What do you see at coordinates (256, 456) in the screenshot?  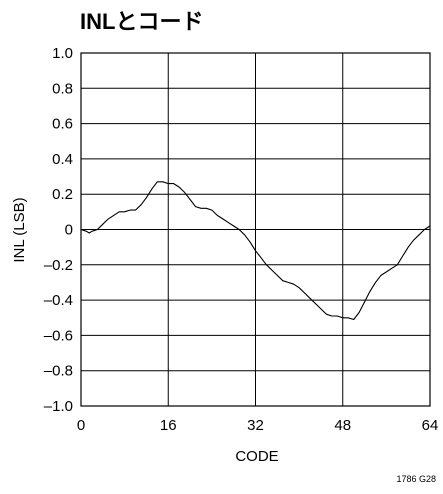 I see `x-axis-label: CODE` at bounding box center [256, 456].